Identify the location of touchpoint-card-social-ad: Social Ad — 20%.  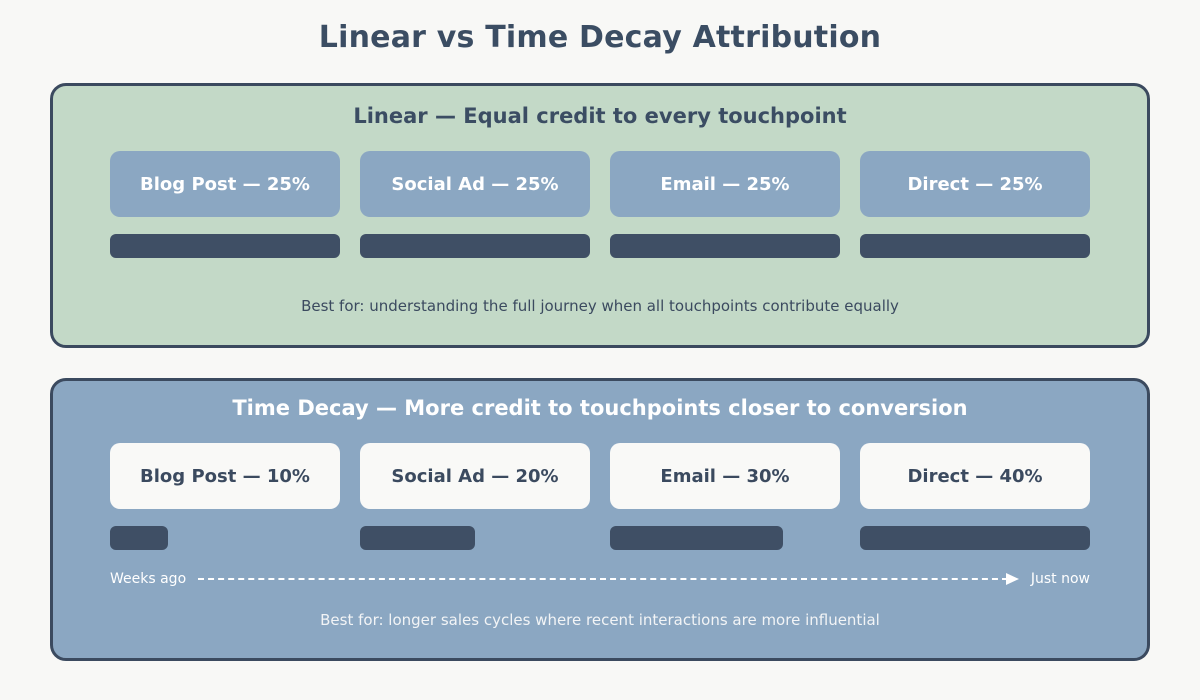
(475, 476).